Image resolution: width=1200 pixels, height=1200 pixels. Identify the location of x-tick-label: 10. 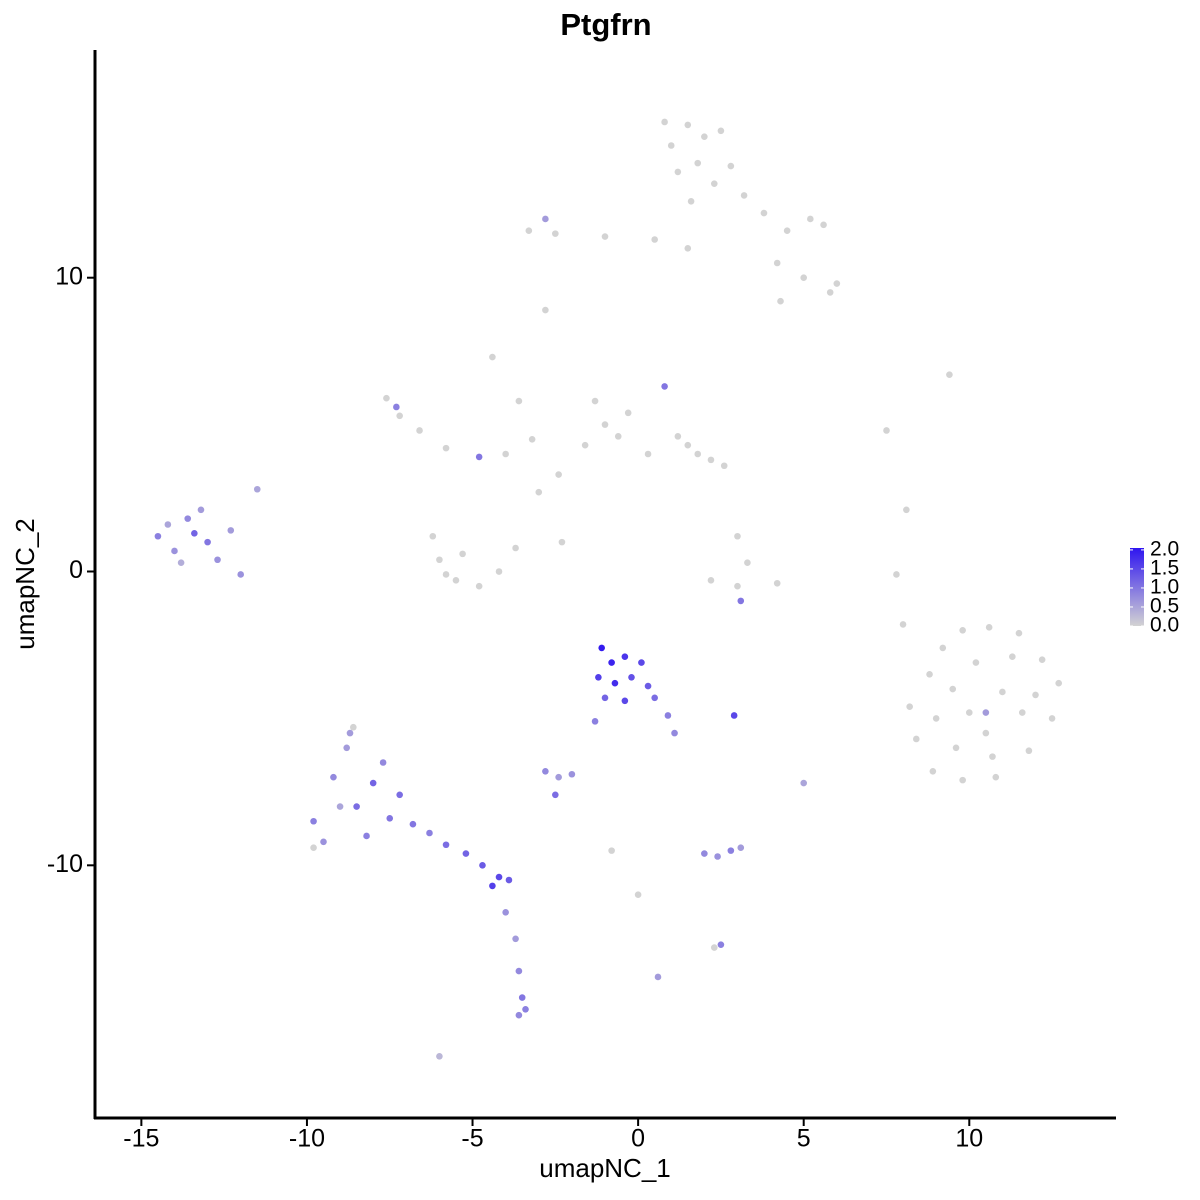
(969, 1139).